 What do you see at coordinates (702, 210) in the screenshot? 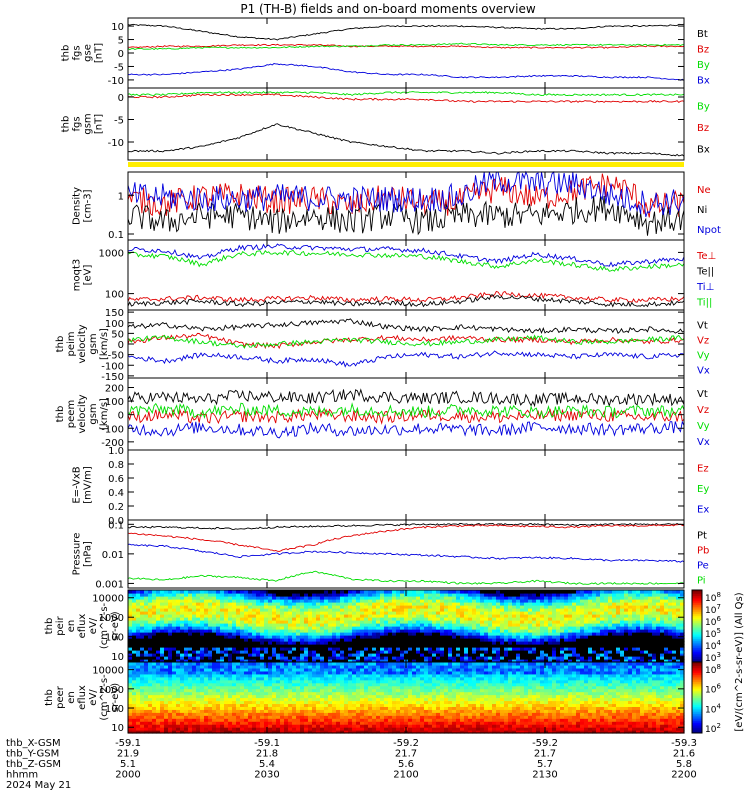
I see `legend-Ni: Ni` at bounding box center [702, 210].